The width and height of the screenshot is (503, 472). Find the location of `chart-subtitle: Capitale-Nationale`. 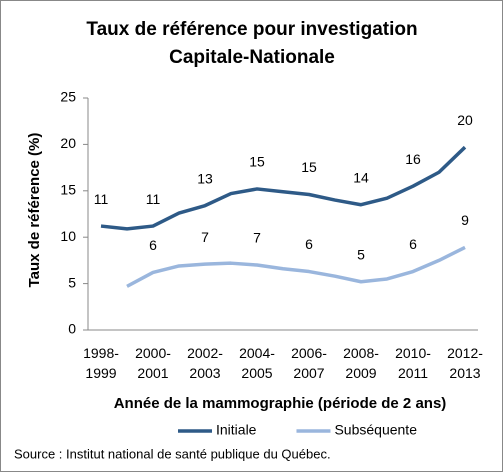

chart-subtitle: Capitale-Nationale is located at coordinates (252, 57).